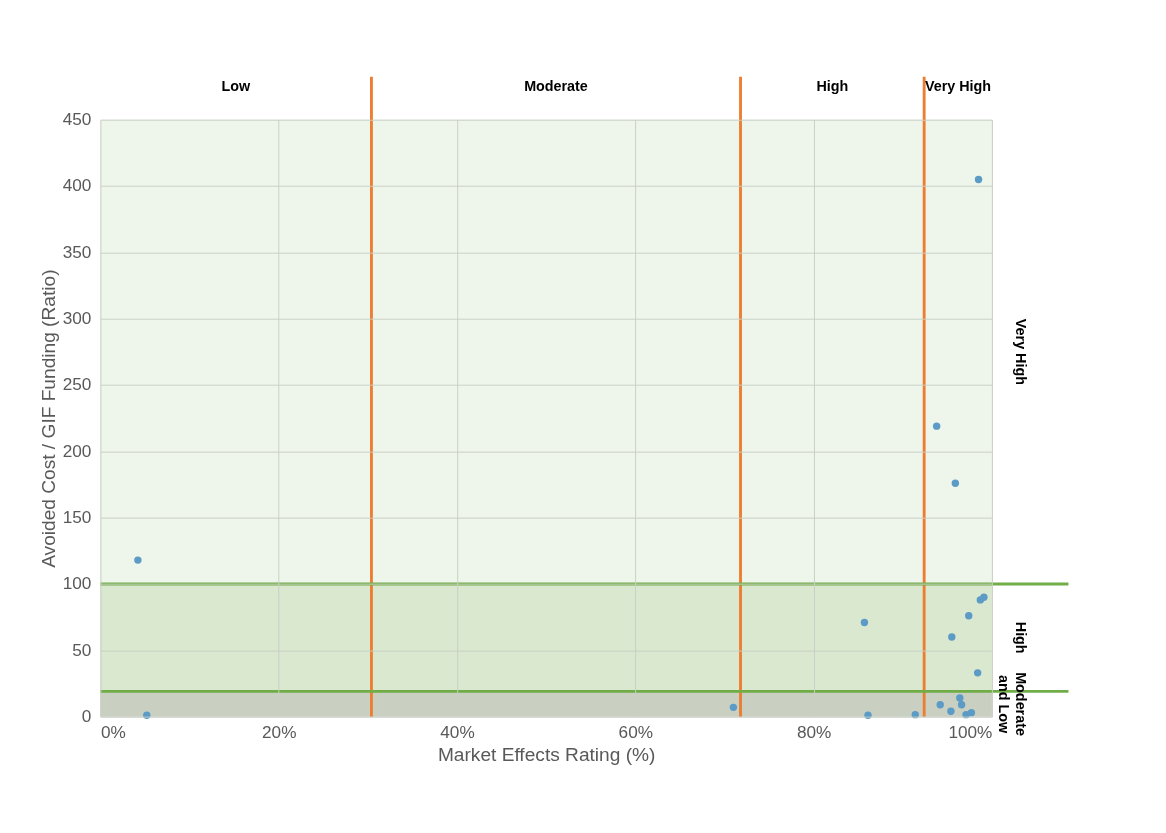  Describe the element at coordinates (48, 418) in the screenshot. I see `y-axis-title: Avoided Cost / GIF Funding (Ratio)` at that location.